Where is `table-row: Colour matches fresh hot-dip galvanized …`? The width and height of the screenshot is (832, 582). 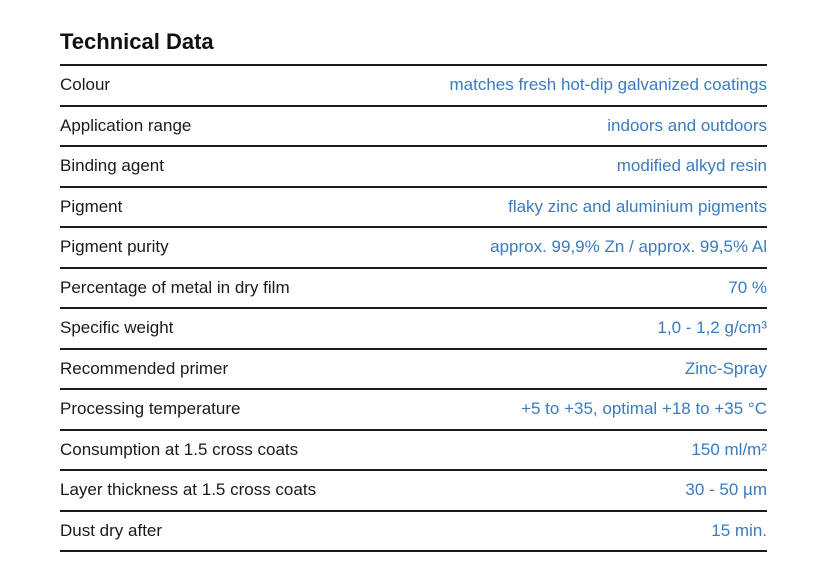
table-row: Colour matches fresh hot-dip galvanized … is located at coordinates (413, 86).